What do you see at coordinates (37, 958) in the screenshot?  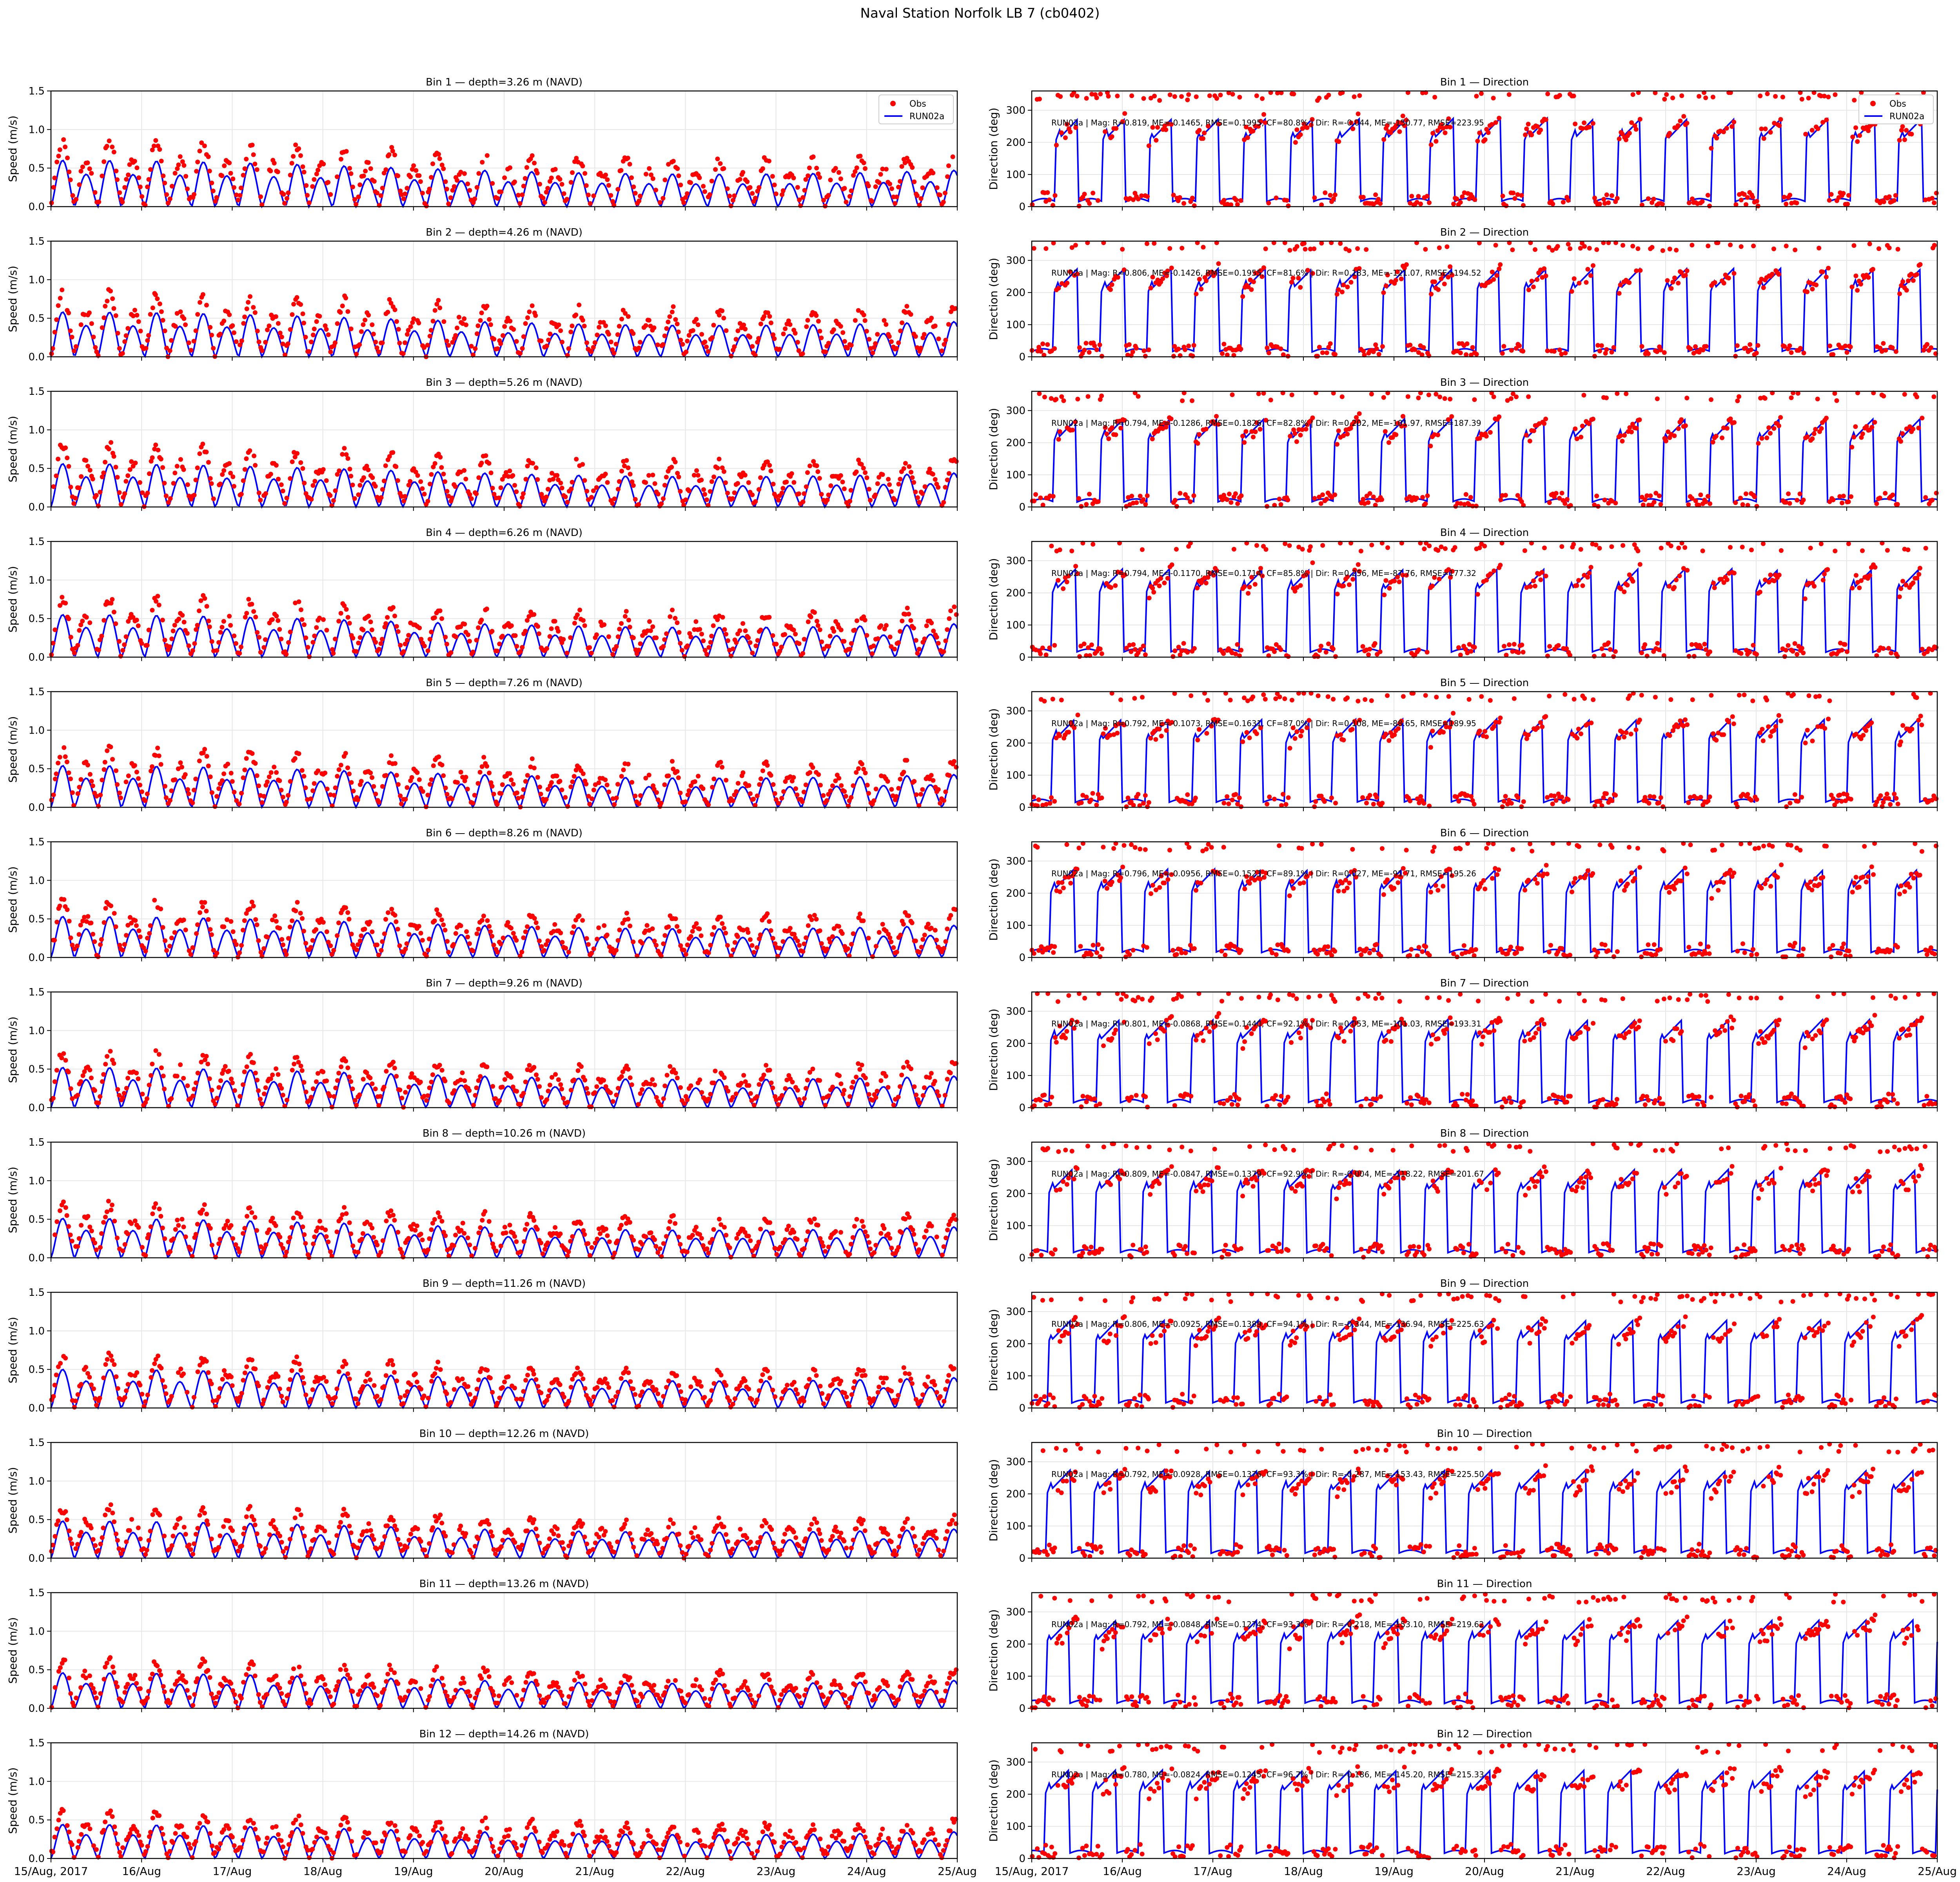 I see `y-tick-label: 0.0` at bounding box center [37, 958].